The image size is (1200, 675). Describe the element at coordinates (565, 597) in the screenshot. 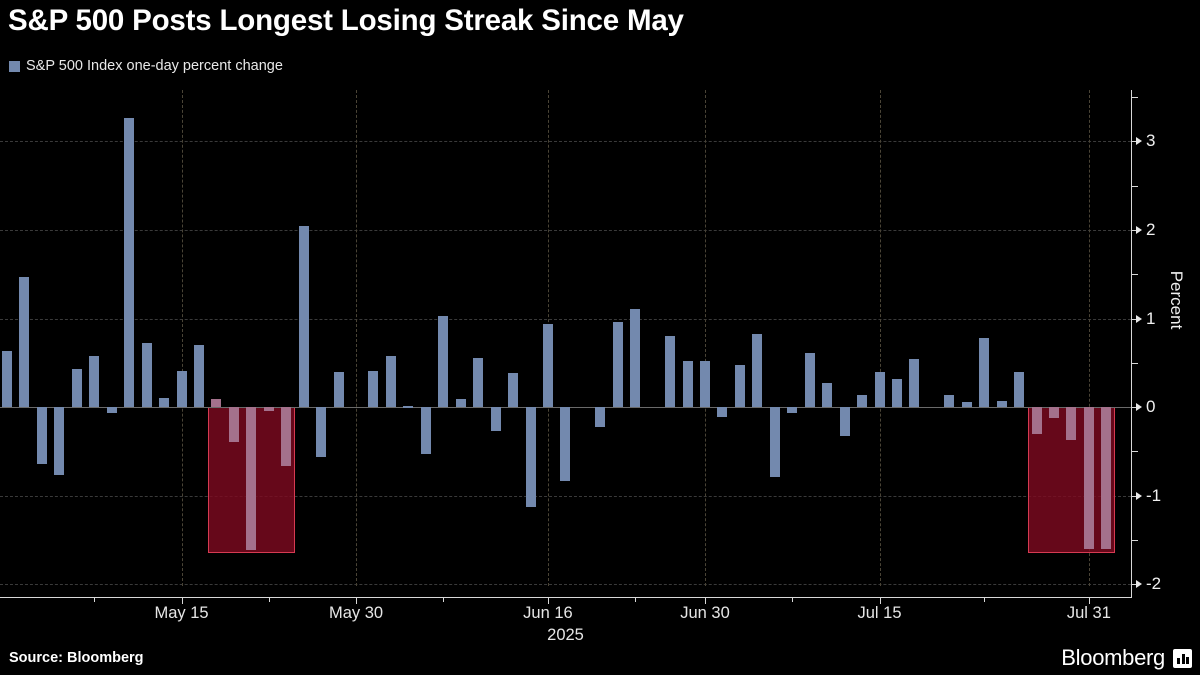

I see `x-axis-line` at that location.